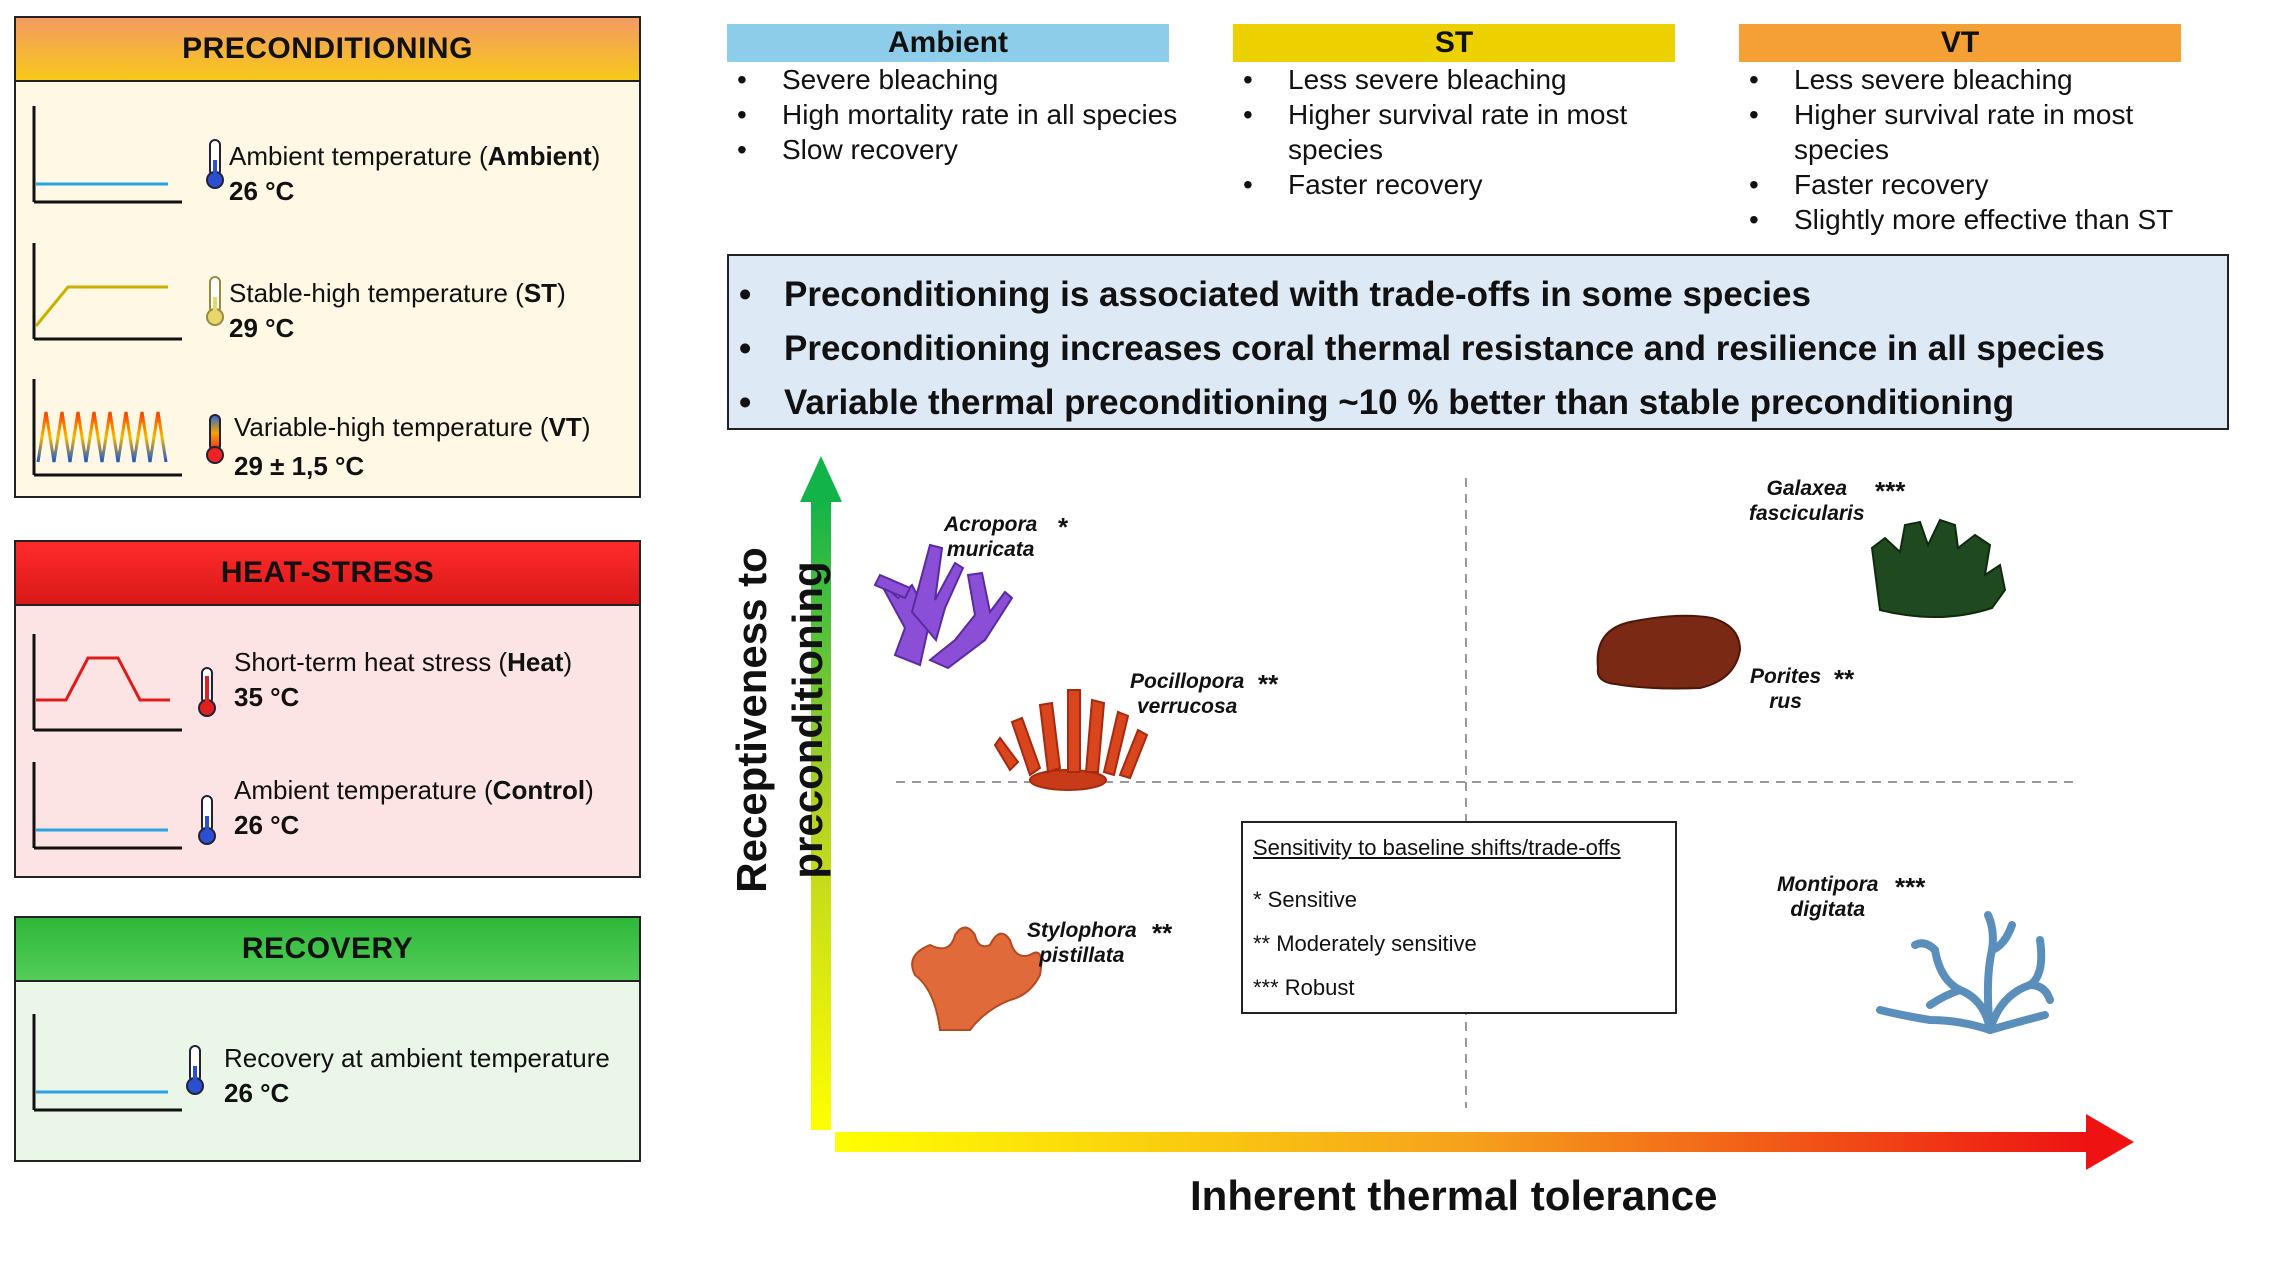 This screenshot has height=1280, width=2276. What do you see at coordinates (1966, 219) in the screenshot?
I see `list-item: Slightly more effective than ST` at bounding box center [1966, 219].